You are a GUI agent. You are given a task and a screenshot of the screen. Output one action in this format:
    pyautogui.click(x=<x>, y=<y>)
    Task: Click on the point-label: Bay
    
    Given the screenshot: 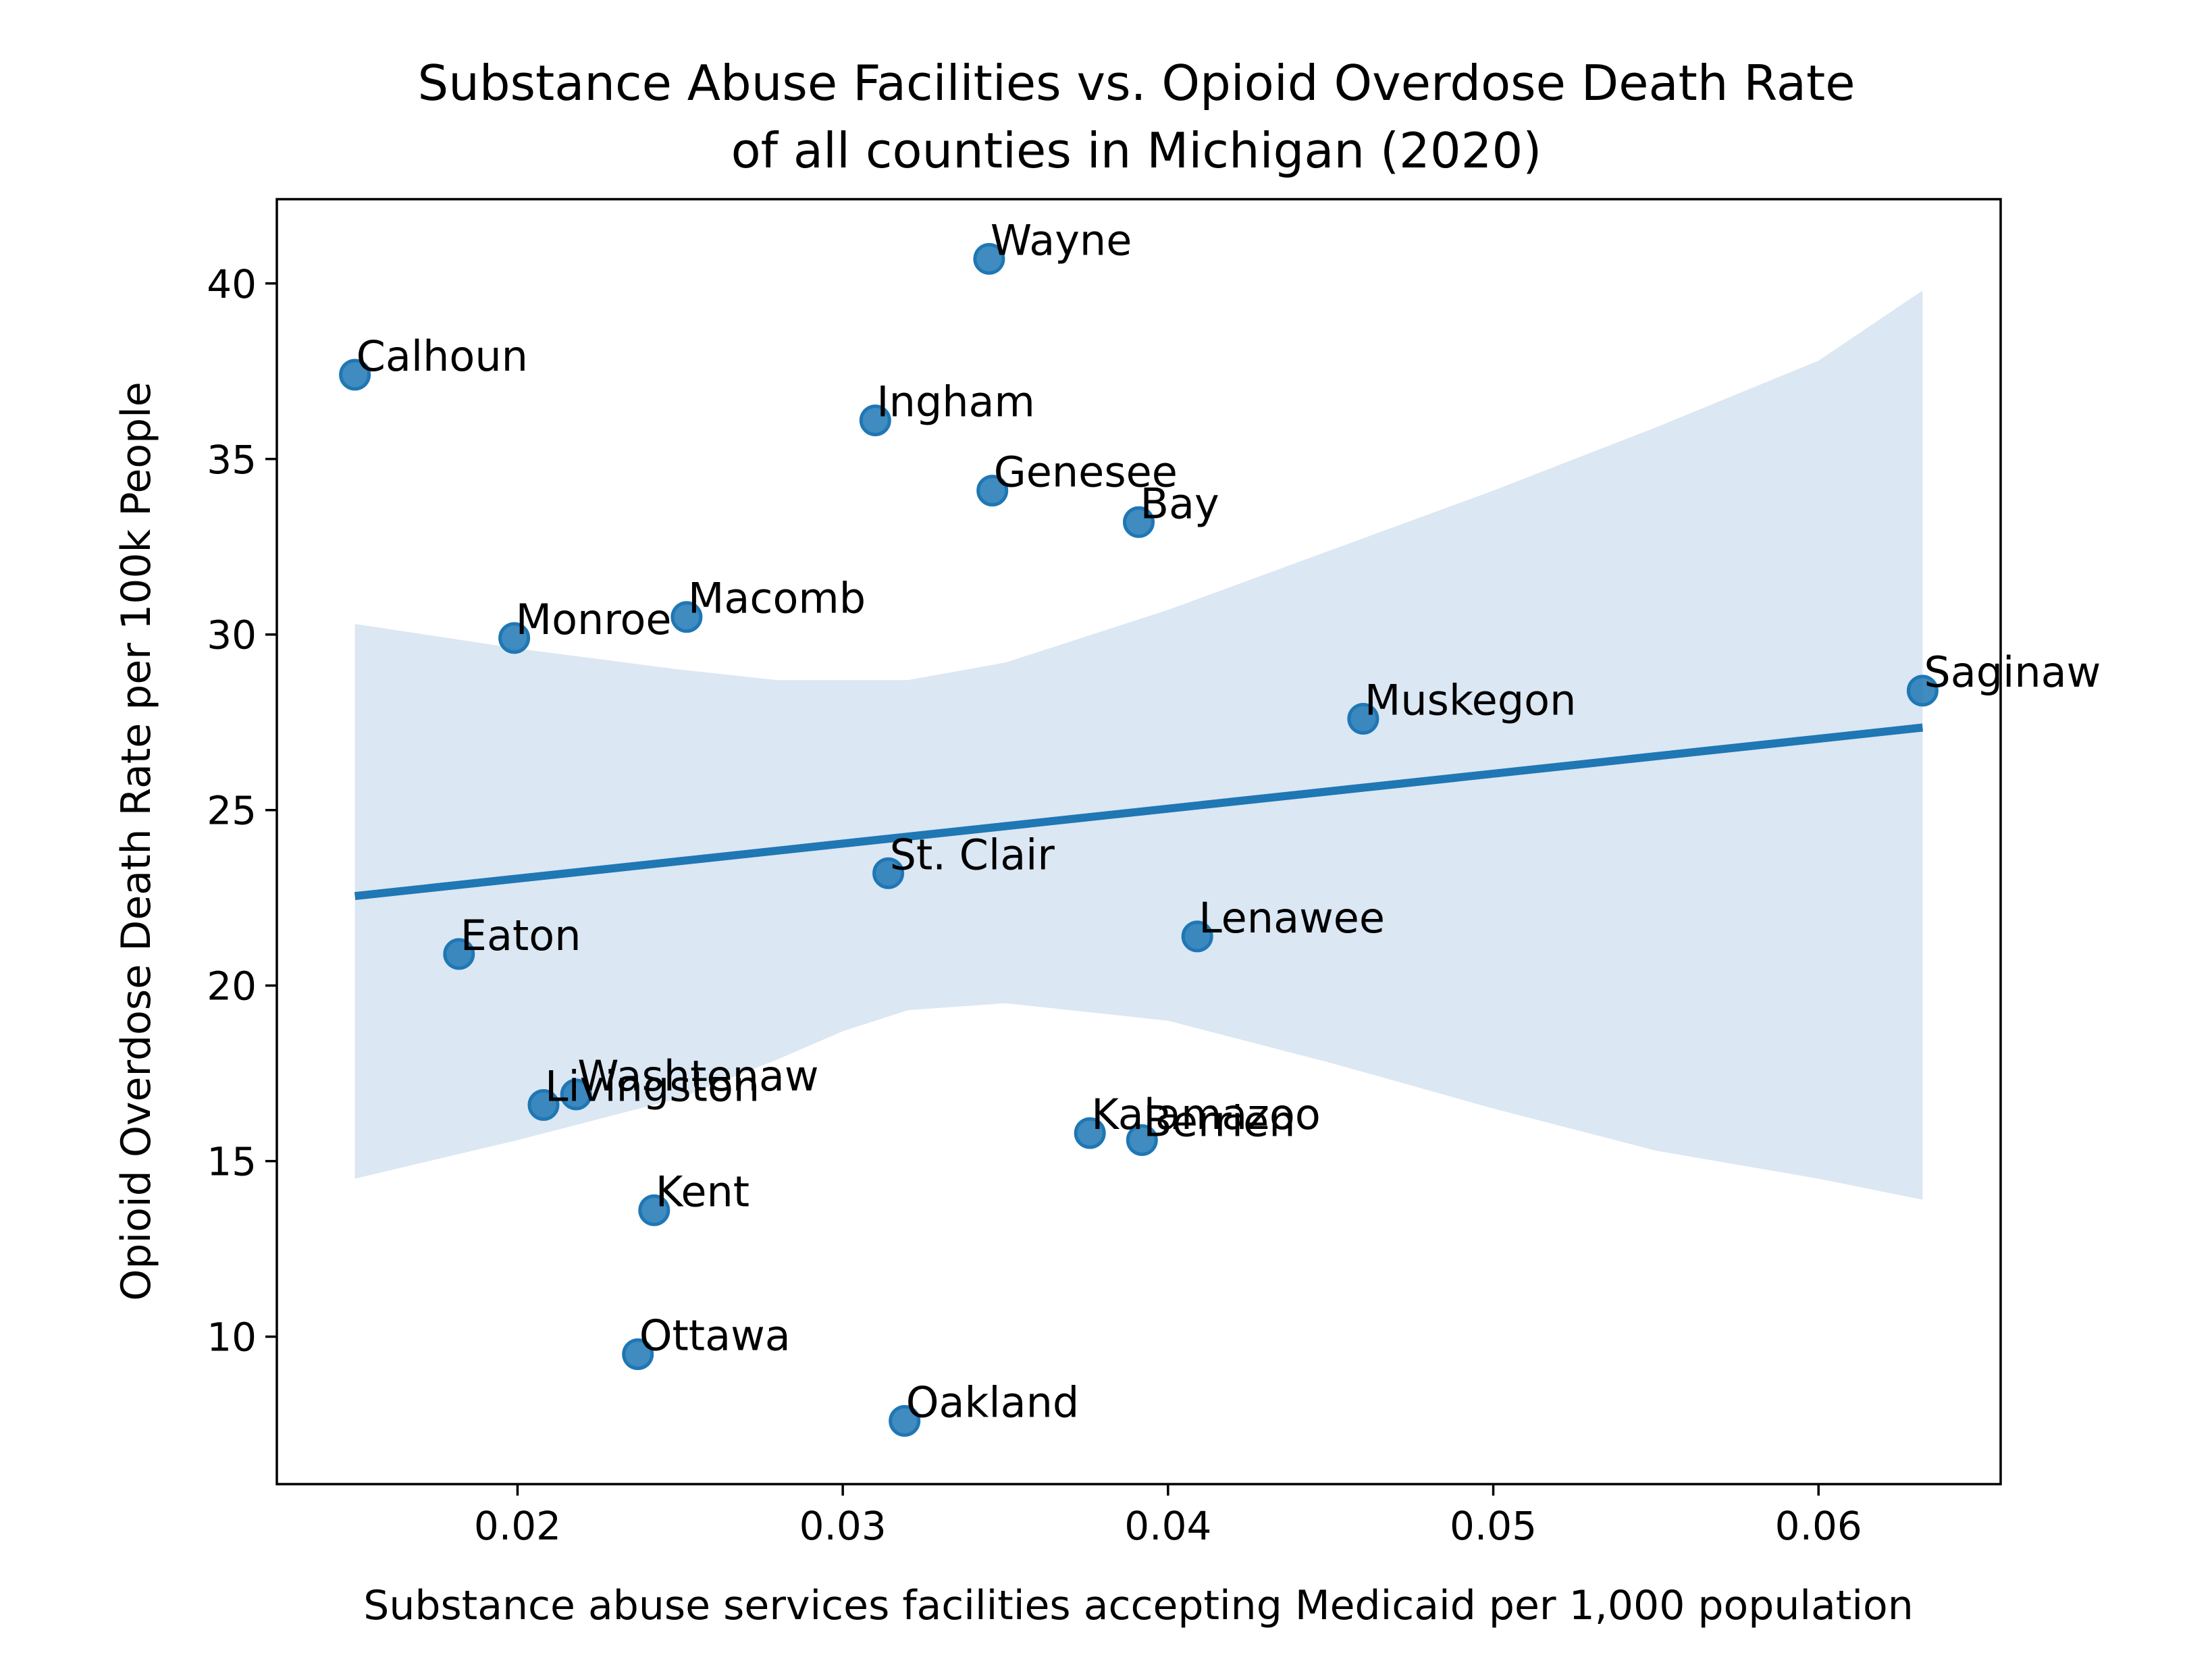 What is the action you would take?
    pyautogui.click(x=1179, y=504)
    